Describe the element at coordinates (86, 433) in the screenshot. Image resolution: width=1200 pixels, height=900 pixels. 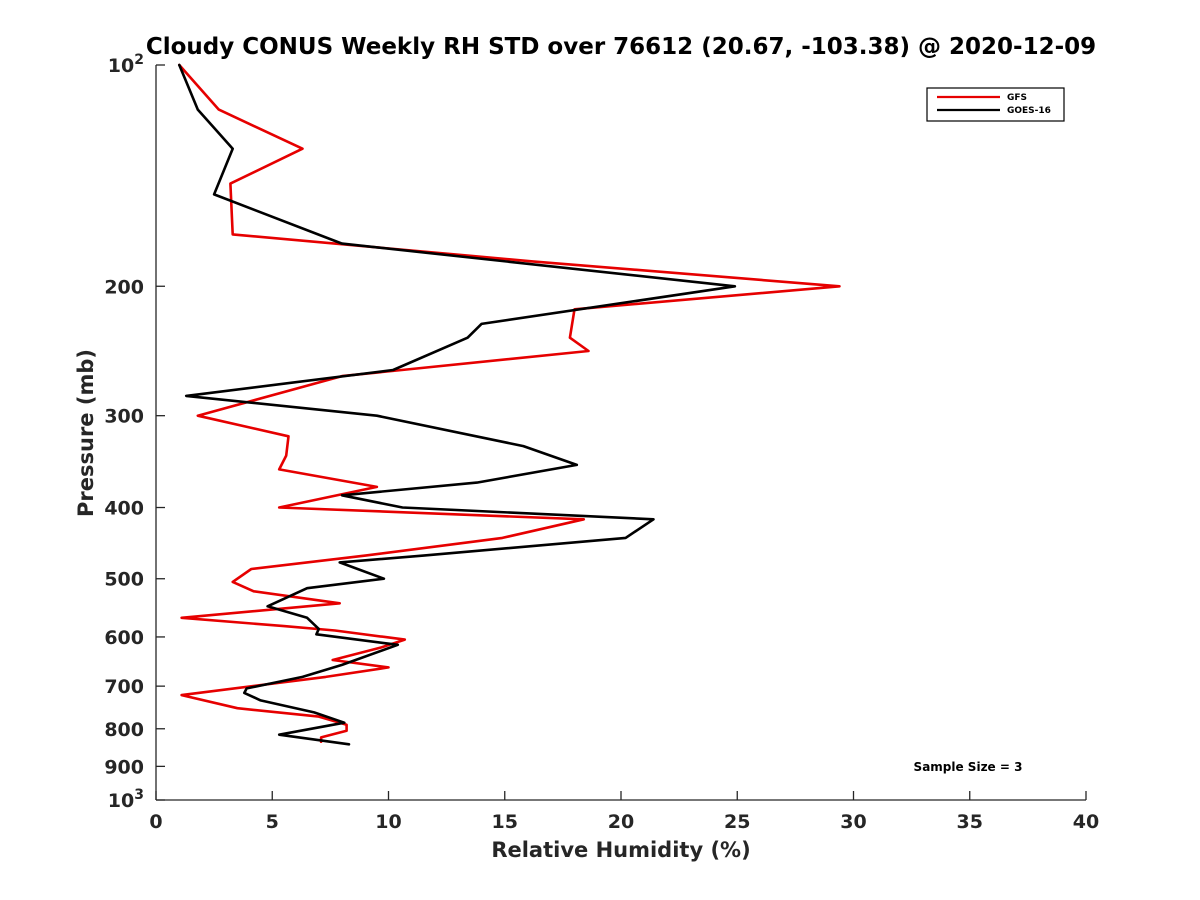
I see `y-axis-label: Pressure (mb)` at that location.